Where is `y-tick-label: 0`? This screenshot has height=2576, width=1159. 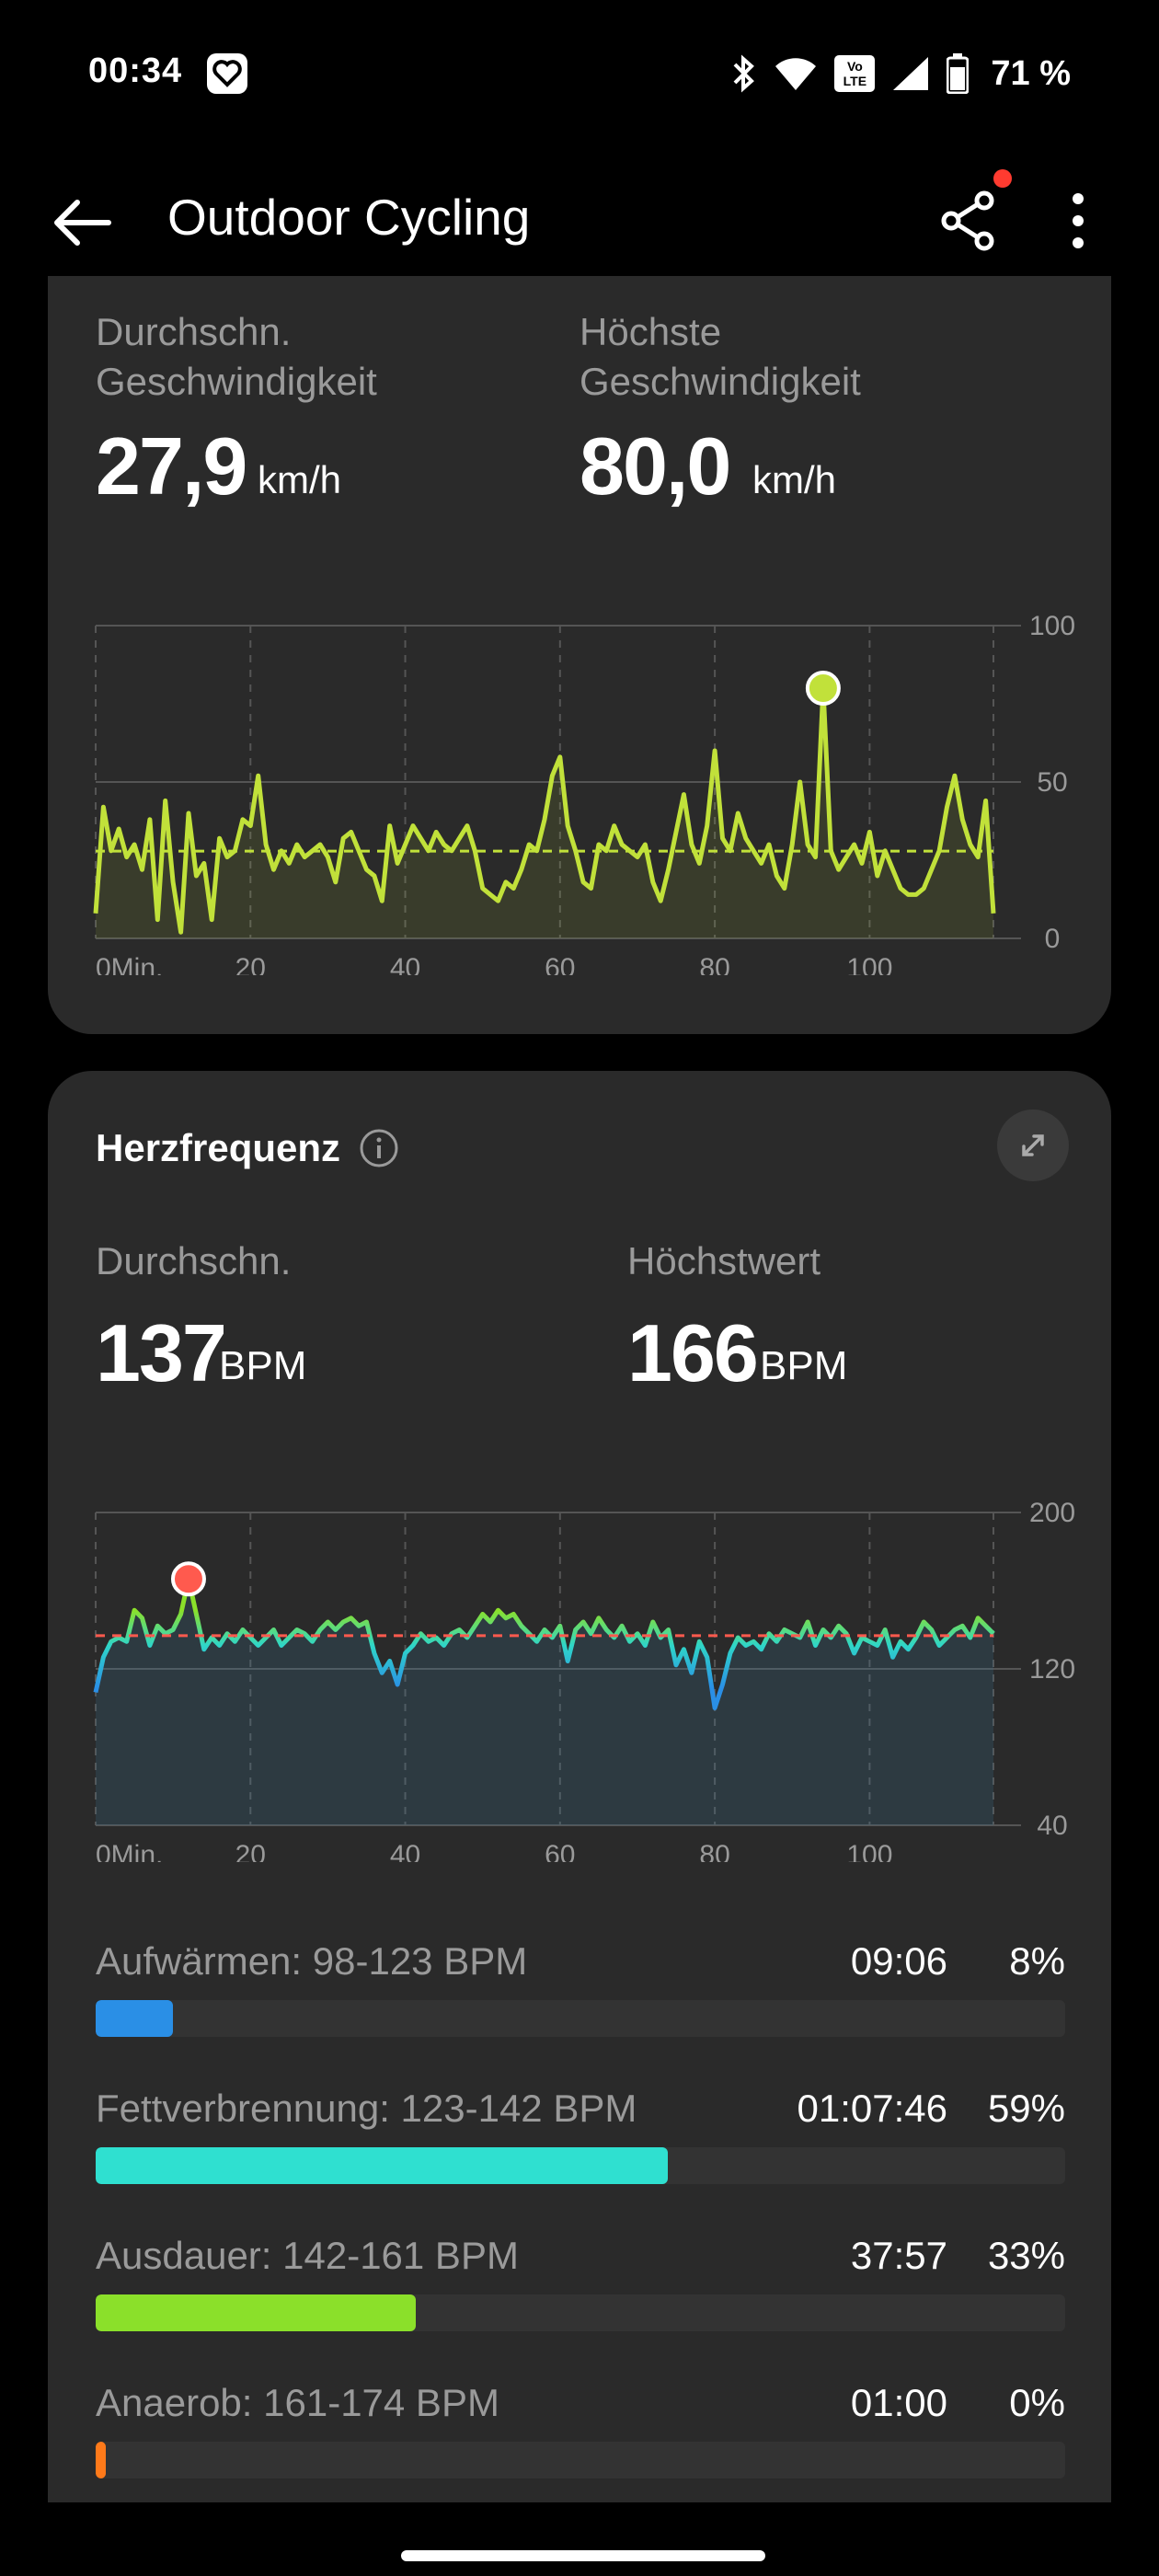 y-tick-label: 0 is located at coordinates (1053, 939).